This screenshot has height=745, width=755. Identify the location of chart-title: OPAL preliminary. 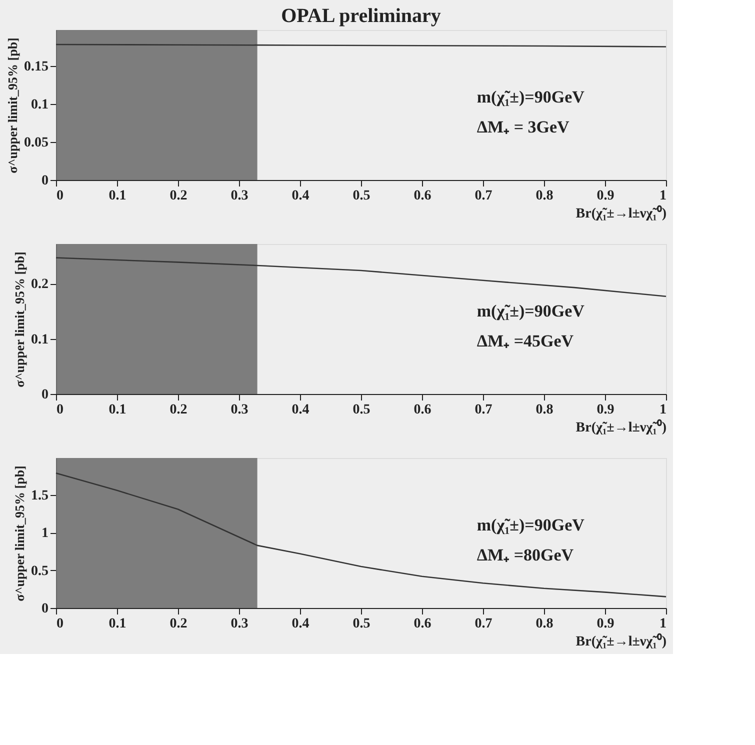
(361, 16).